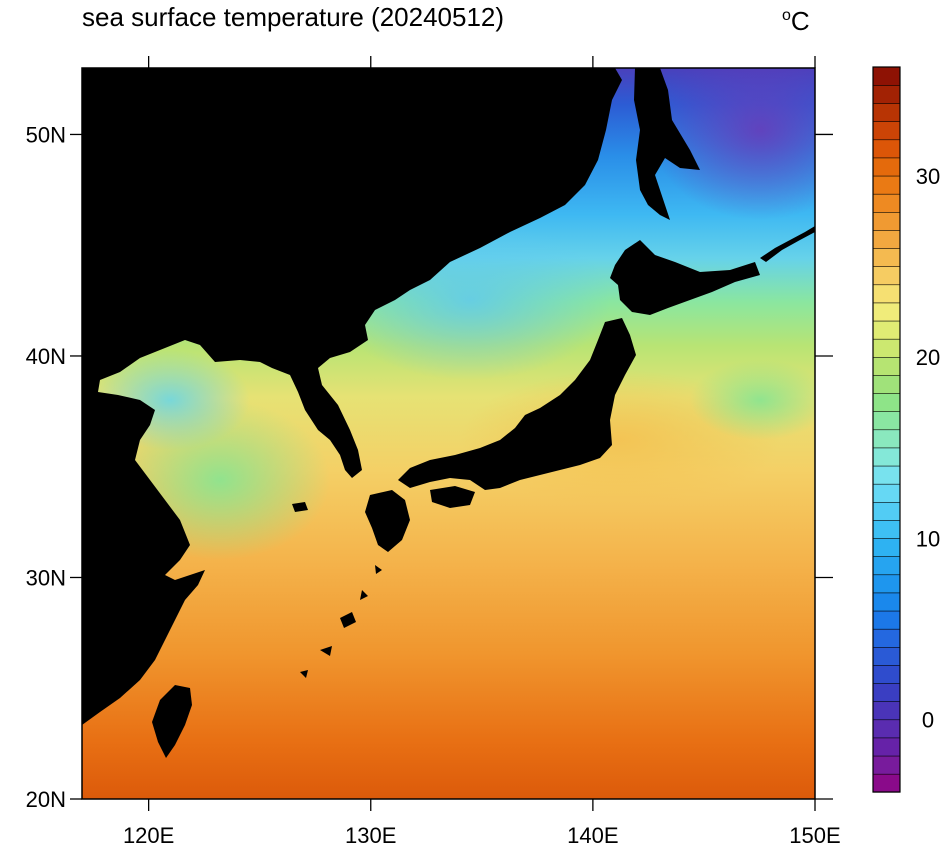  Describe the element at coordinates (172, 721) in the screenshot. I see `land-taiwan` at that location.